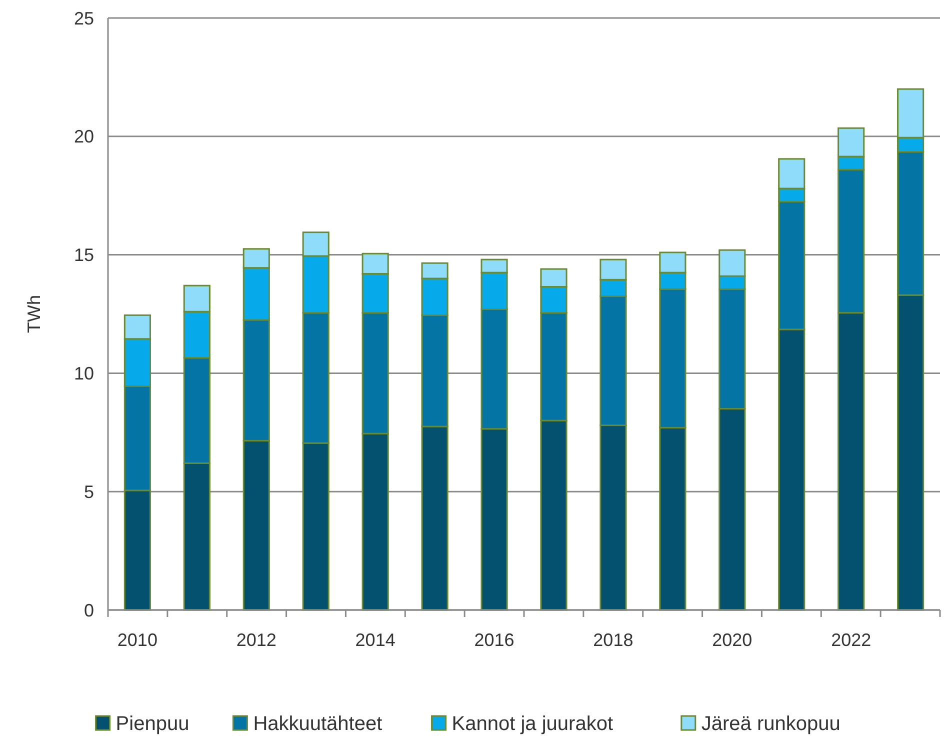 Image resolution: width=946 pixels, height=744 pixels. What do you see at coordinates (84, 136) in the screenshot?
I see `y-tick-label: 20` at bounding box center [84, 136].